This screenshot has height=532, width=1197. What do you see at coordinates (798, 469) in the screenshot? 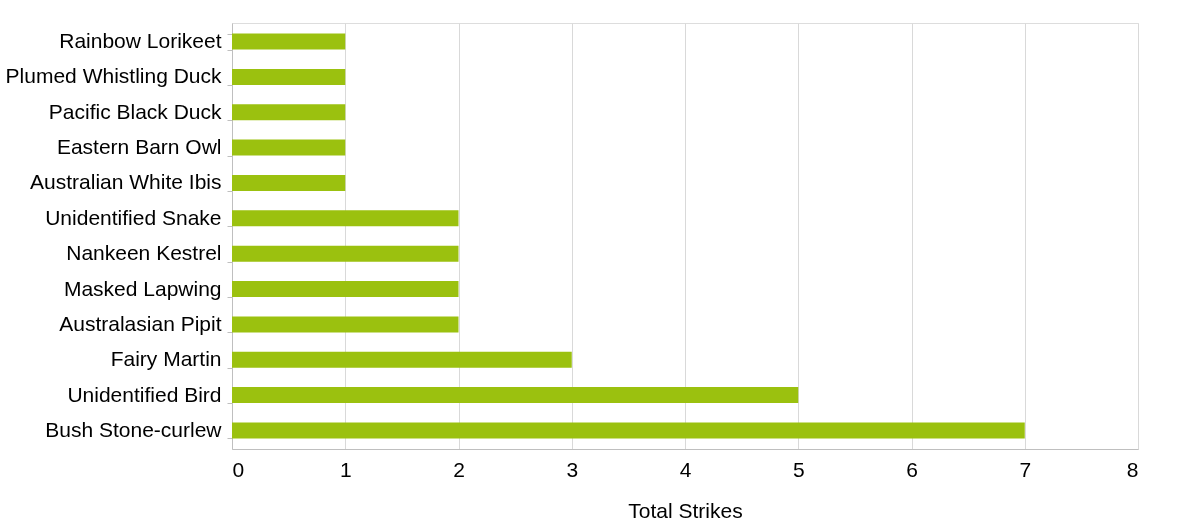
I see `x-tick-label: 5` at bounding box center [798, 469].